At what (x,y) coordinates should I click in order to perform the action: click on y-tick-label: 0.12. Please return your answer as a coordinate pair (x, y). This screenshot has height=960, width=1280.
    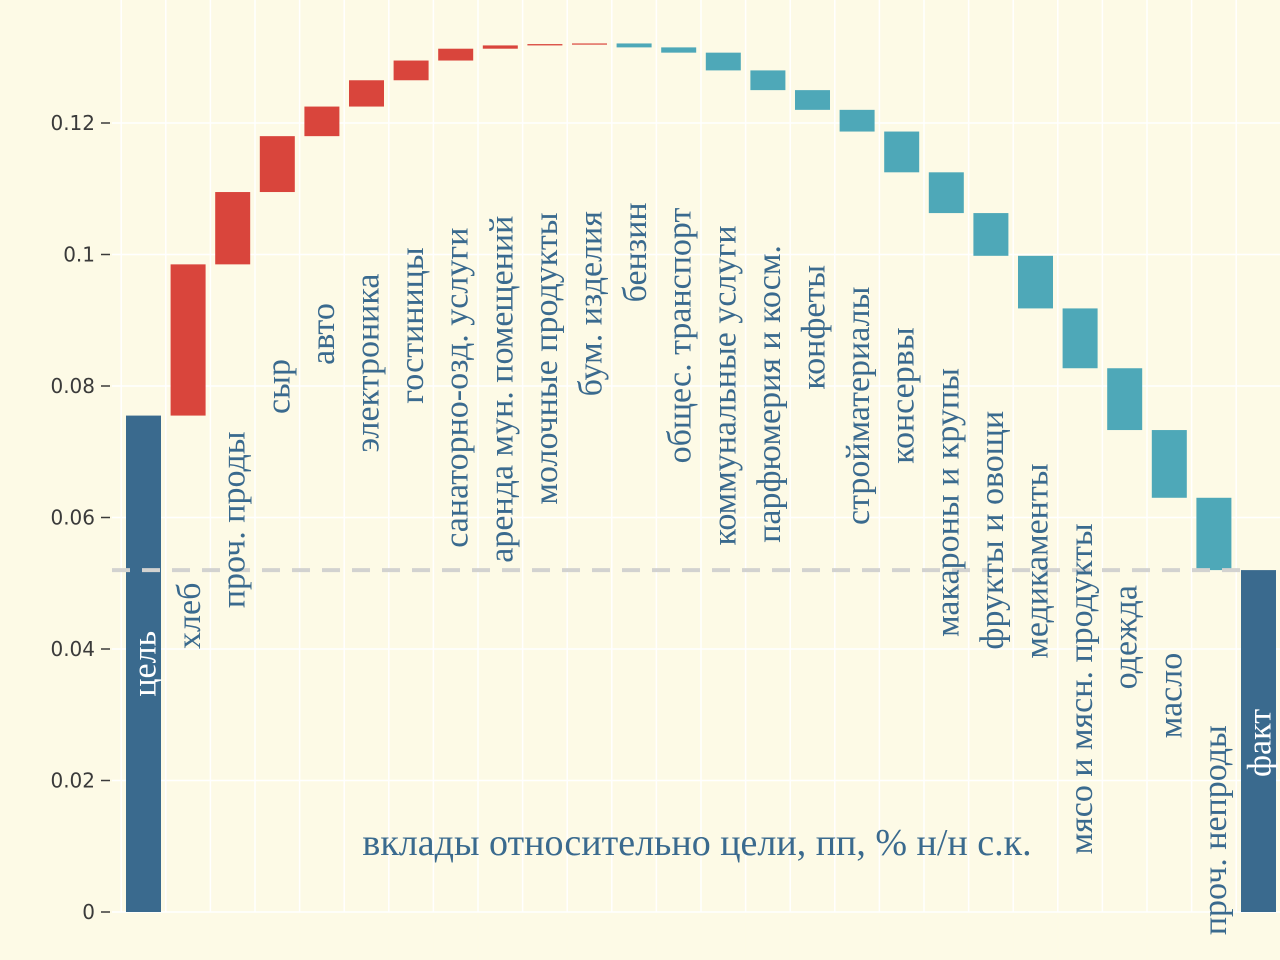
    Looking at the image, I should click on (72, 123).